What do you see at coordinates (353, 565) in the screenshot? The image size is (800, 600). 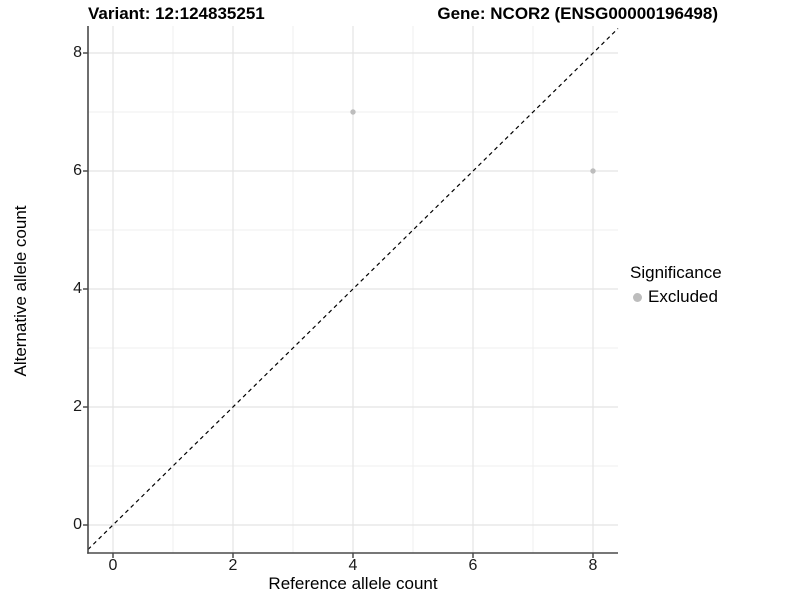 I see `x-tick-label-4: 4` at bounding box center [353, 565].